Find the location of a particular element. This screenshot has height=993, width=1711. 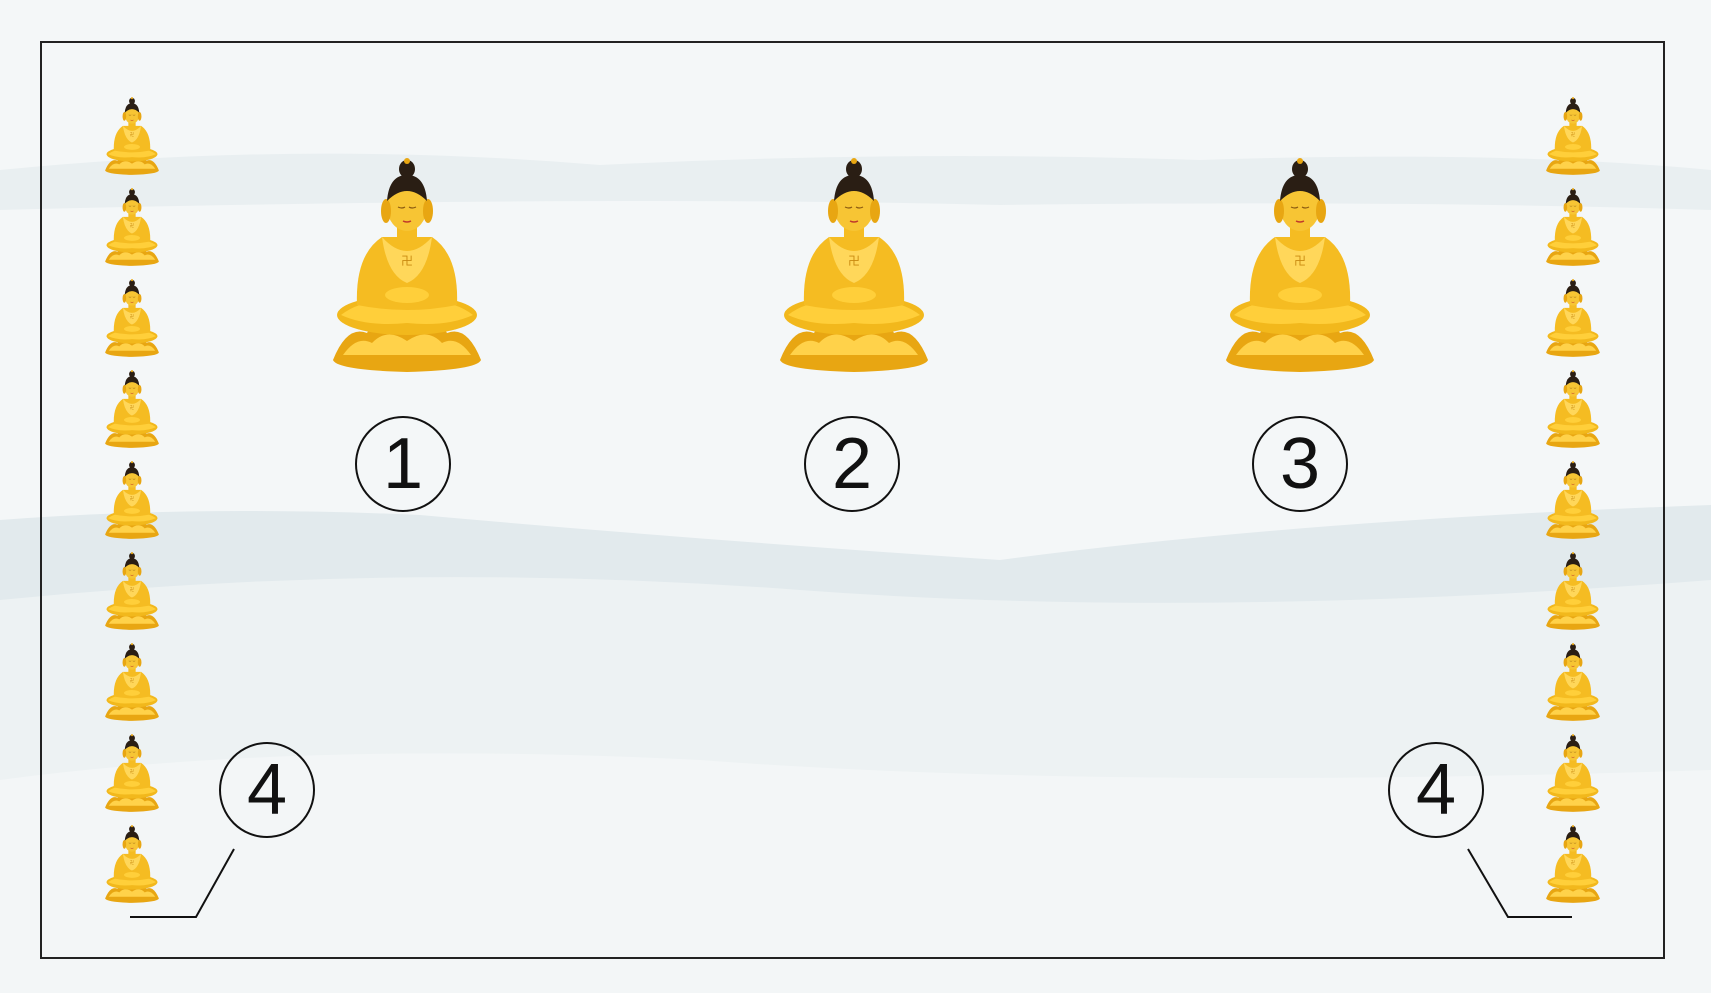

marker-3: 3 is located at coordinates (1300, 464).